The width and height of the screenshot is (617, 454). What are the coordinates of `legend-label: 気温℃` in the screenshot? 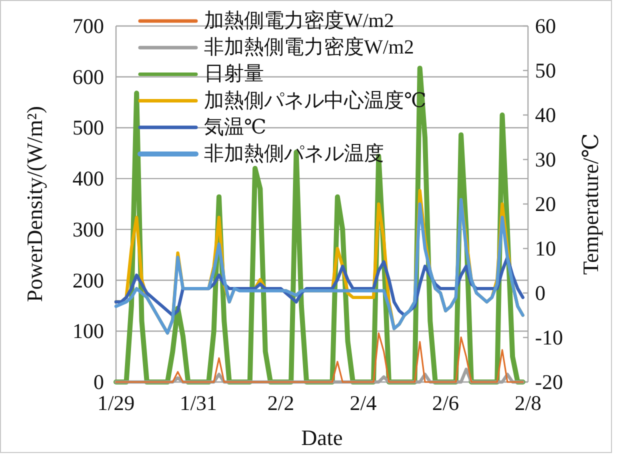 It's located at (235, 127).